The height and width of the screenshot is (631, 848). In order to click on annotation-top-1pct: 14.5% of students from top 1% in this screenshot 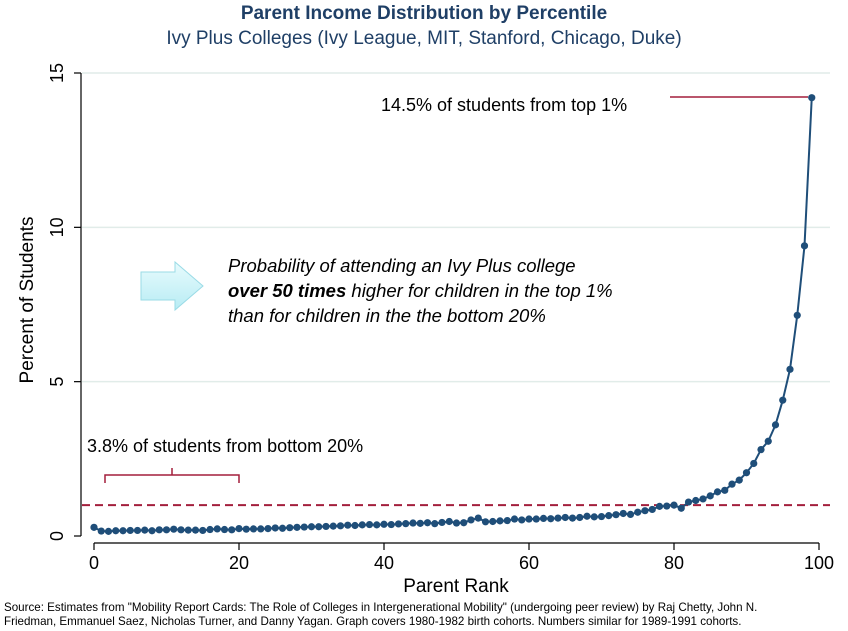, I will do `click(504, 105)`.